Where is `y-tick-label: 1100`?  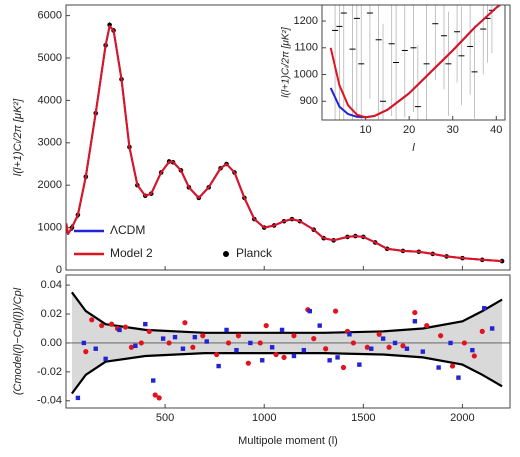
y-tick-label: 1100 is located at coordinates (306, 48).